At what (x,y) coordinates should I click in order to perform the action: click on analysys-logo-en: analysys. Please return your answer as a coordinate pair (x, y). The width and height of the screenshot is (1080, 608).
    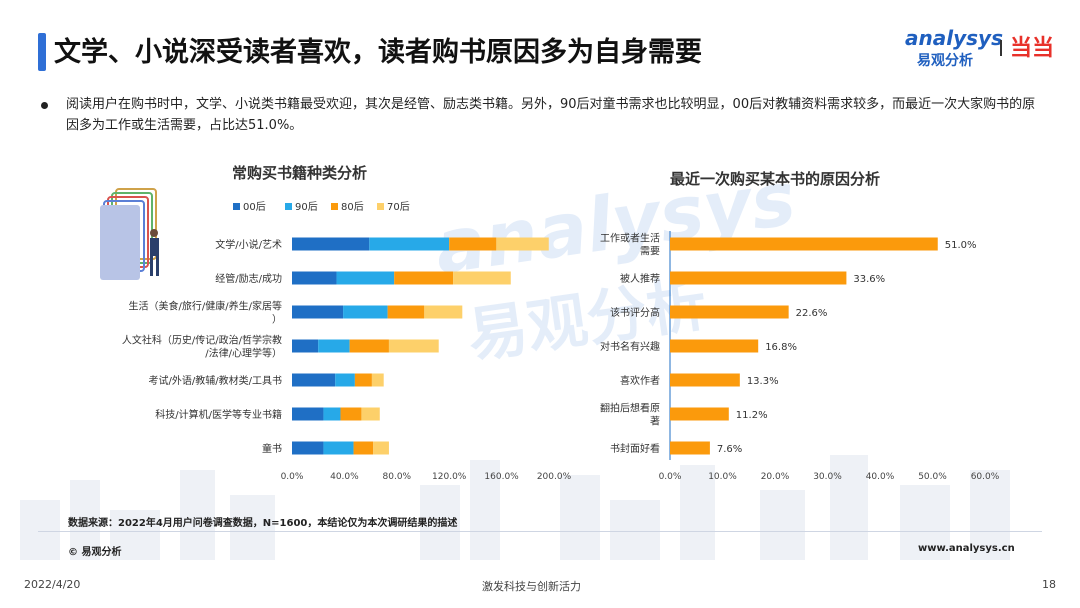
    Looking at the image, I should click on (954, 38).